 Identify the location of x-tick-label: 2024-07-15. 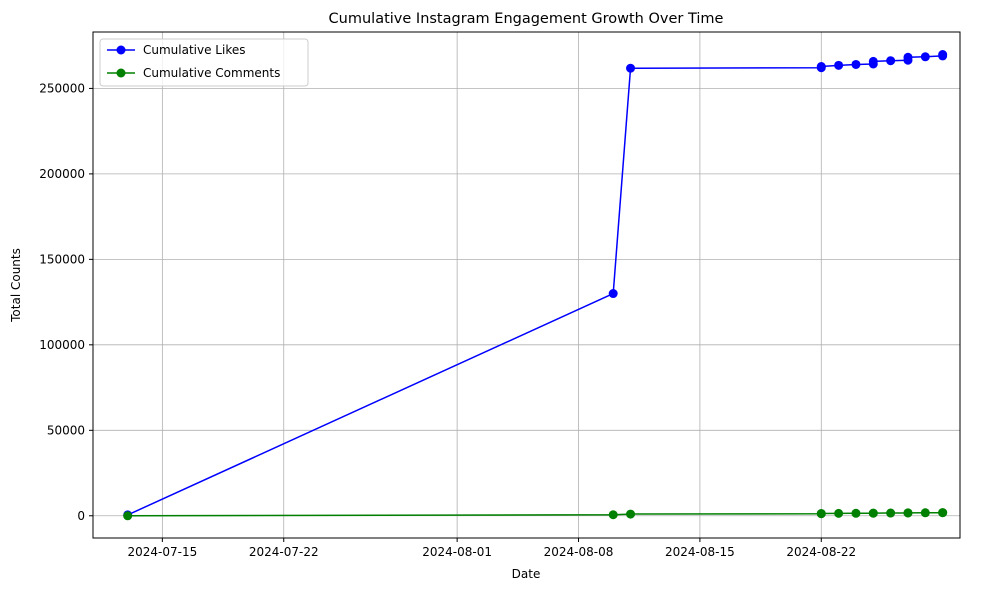
(162, 552).